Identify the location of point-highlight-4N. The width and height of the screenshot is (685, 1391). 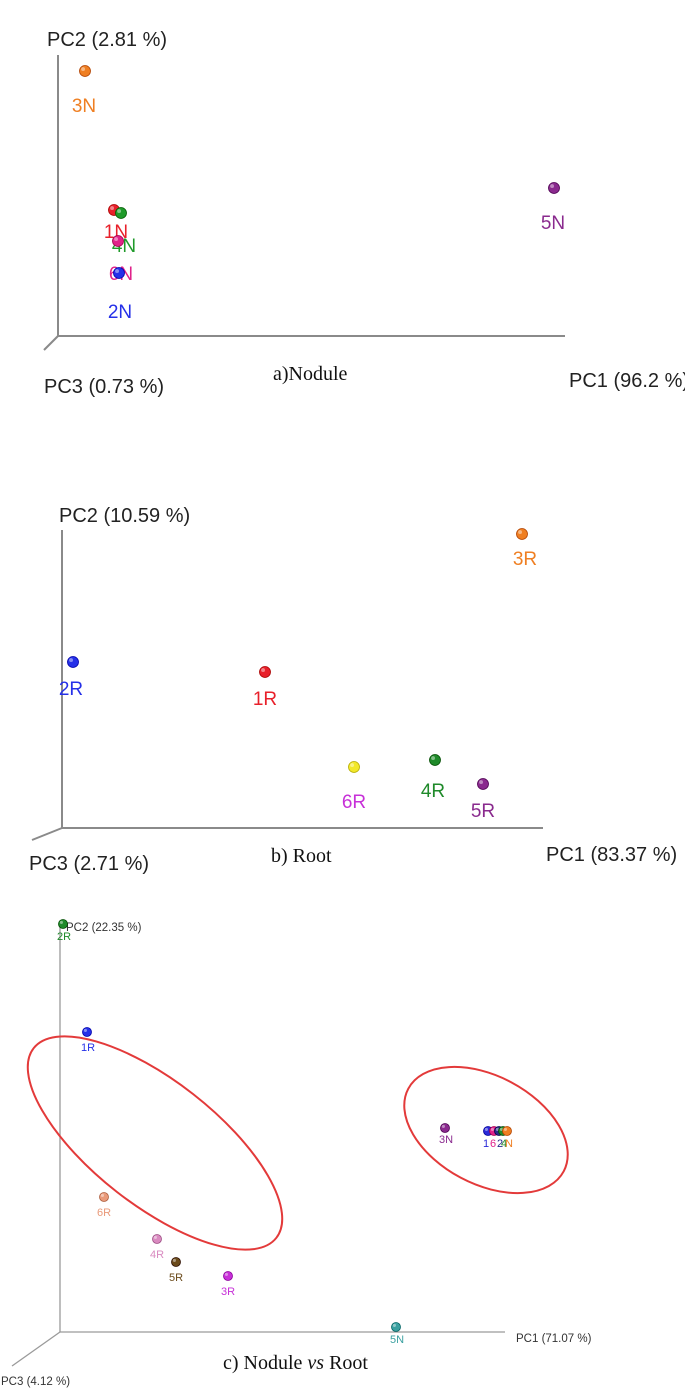
(119, 211).